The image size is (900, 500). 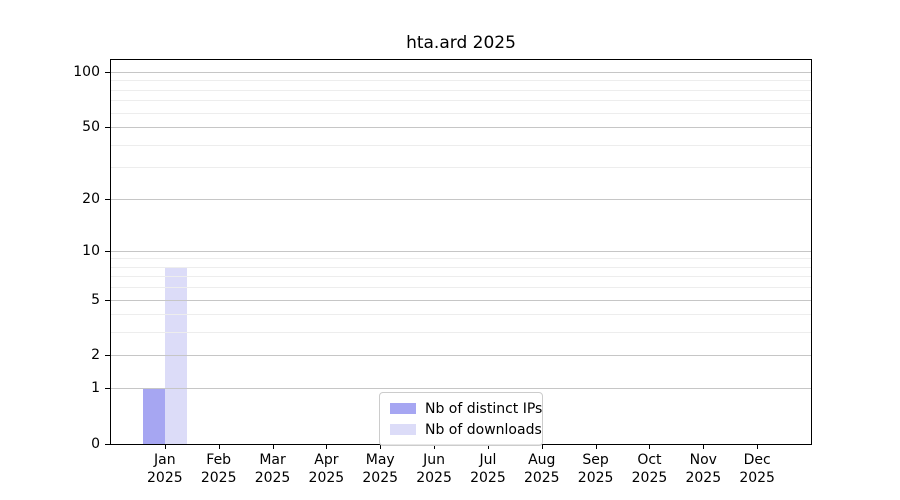 What do you see at coordinates (95, 388) in the screenshot?
I see `y-tick-label: 1` at bounding box center [95, 388].